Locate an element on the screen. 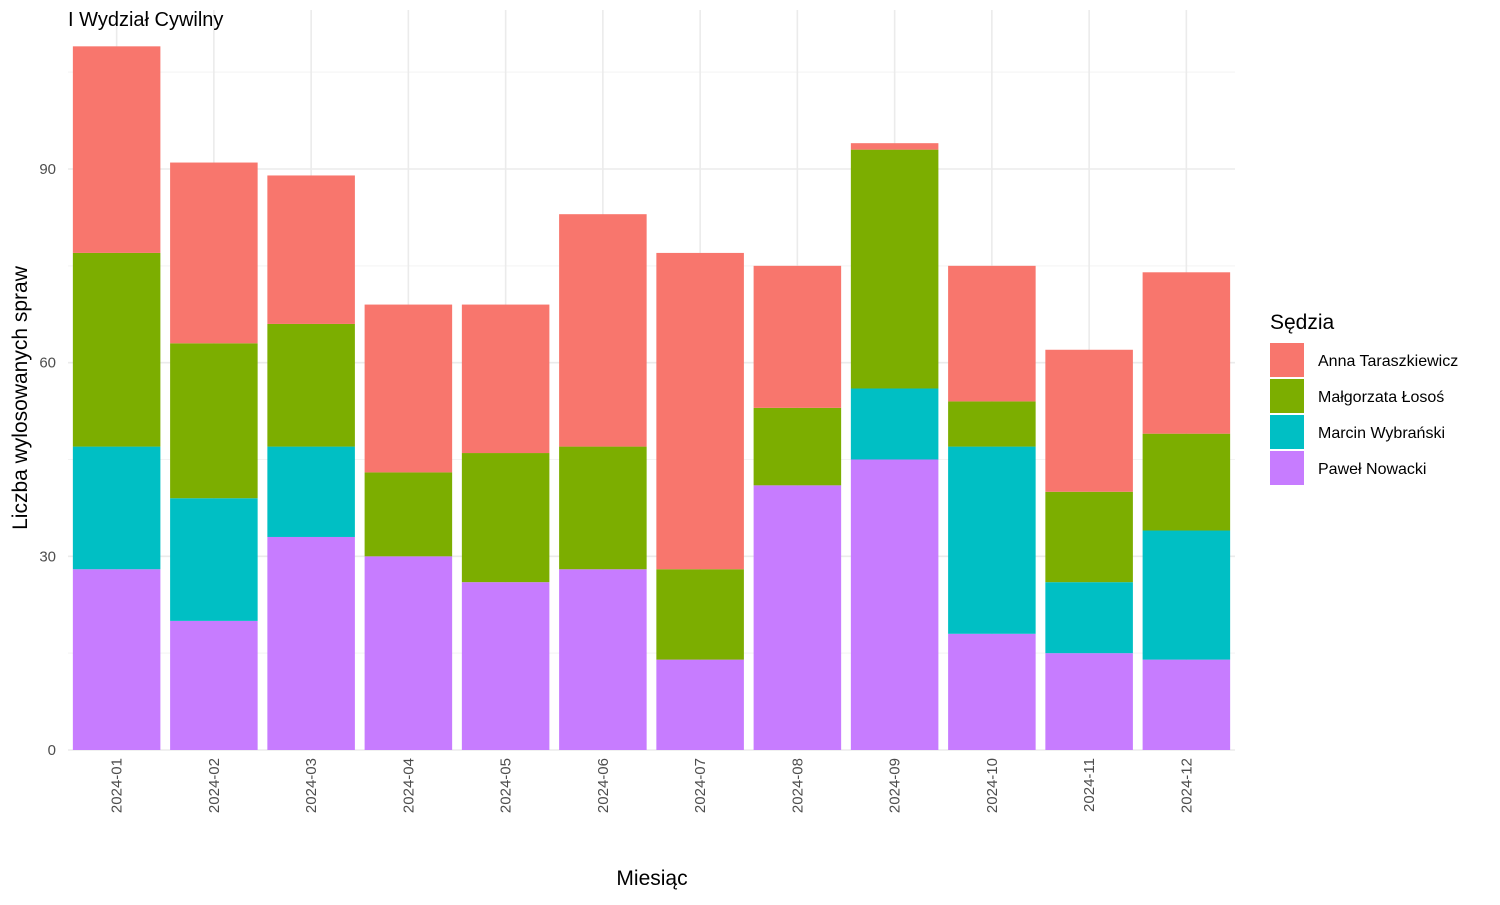  bar-segment: Paweł Nowacki — 2024-01: 28 is located at coordinates (116, 659).